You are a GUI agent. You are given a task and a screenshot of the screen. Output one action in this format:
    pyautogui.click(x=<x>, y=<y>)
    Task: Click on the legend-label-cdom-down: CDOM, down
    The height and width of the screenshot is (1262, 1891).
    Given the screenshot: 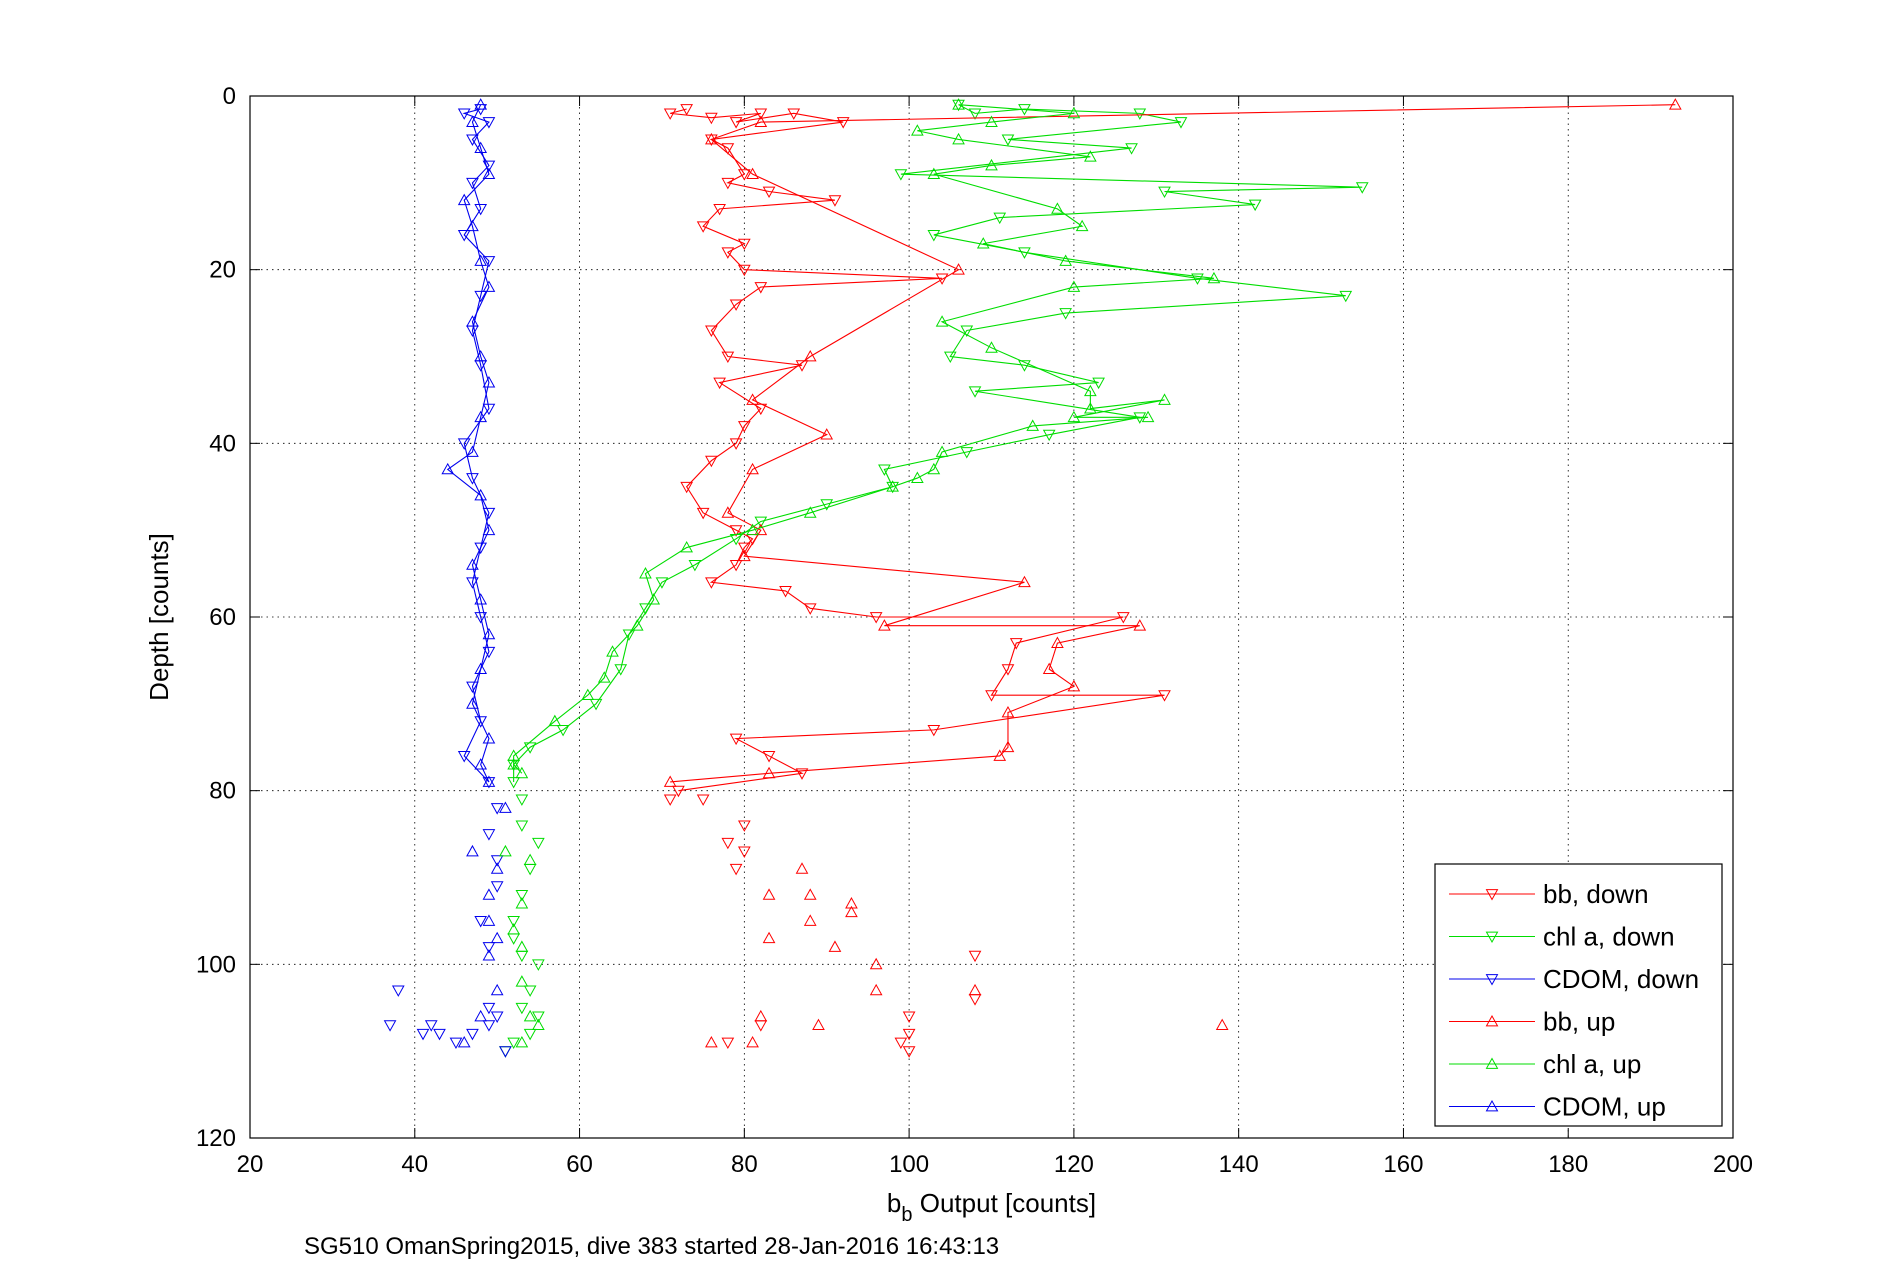 What is the action you would take?
    pyautogui.click(x=1621, y=979)
    